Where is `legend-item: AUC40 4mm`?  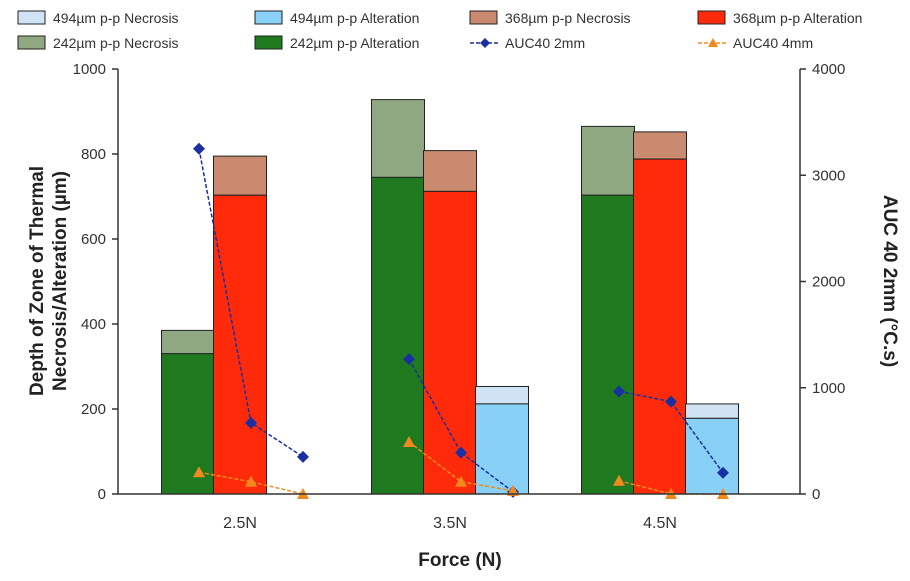
legend-item: AUC40 4mm is located at coordinates (755, 43).